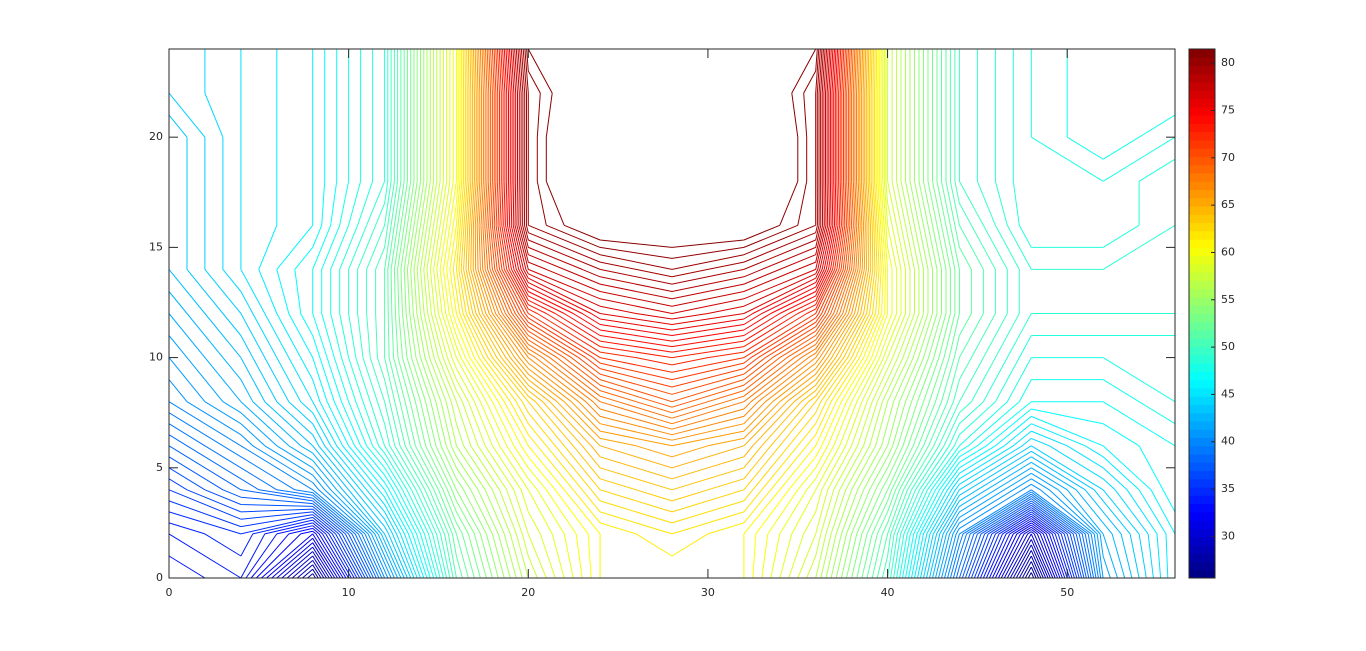  Describe the element at coordinates (1228, 488) in the screenshot. I see `colorbar-tick-label: 35` at that location.